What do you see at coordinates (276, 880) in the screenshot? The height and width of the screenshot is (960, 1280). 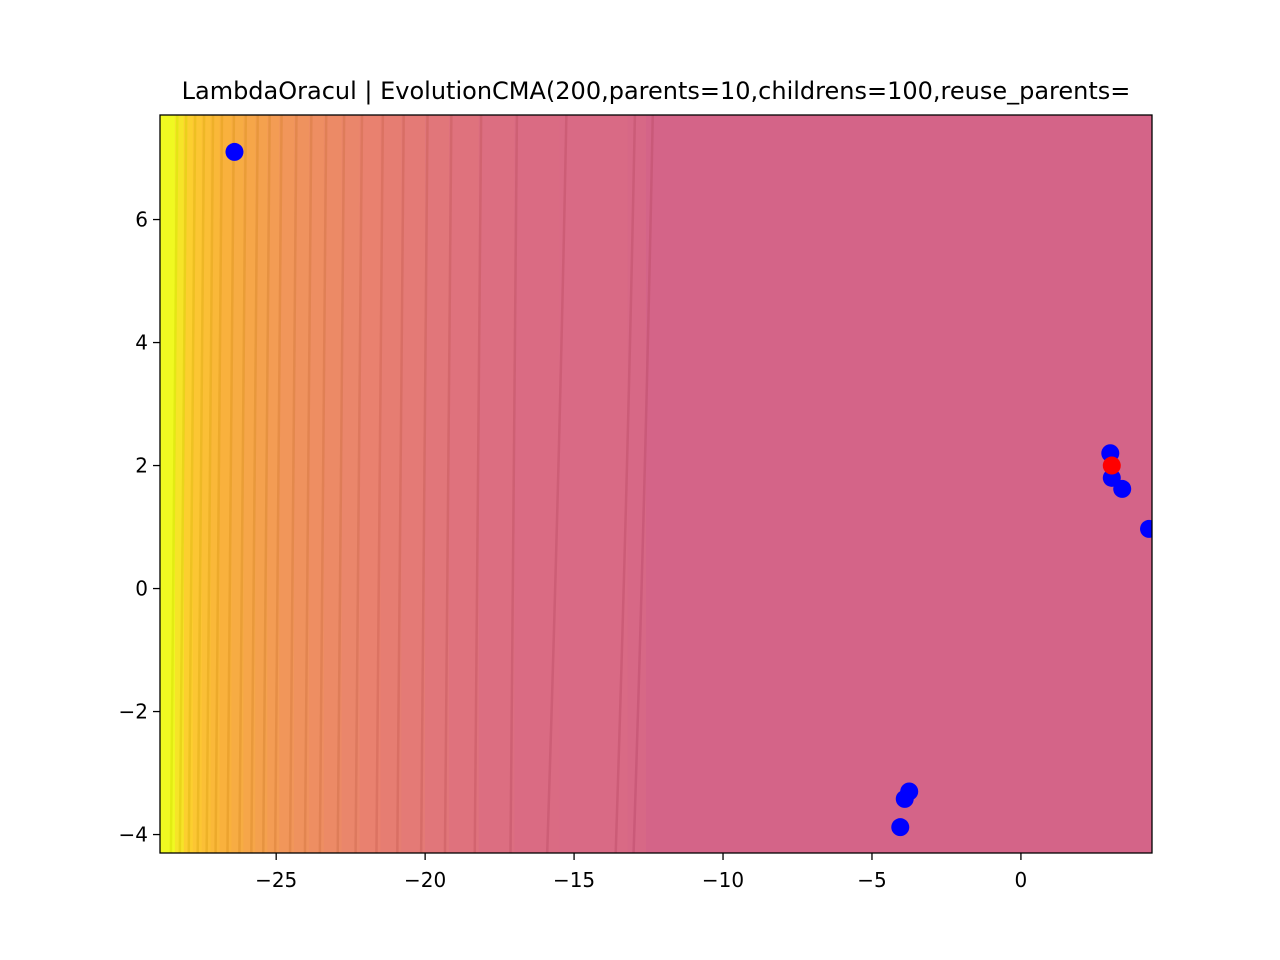 I see `x-tick-label: −25` at bounding box center [276, 880].